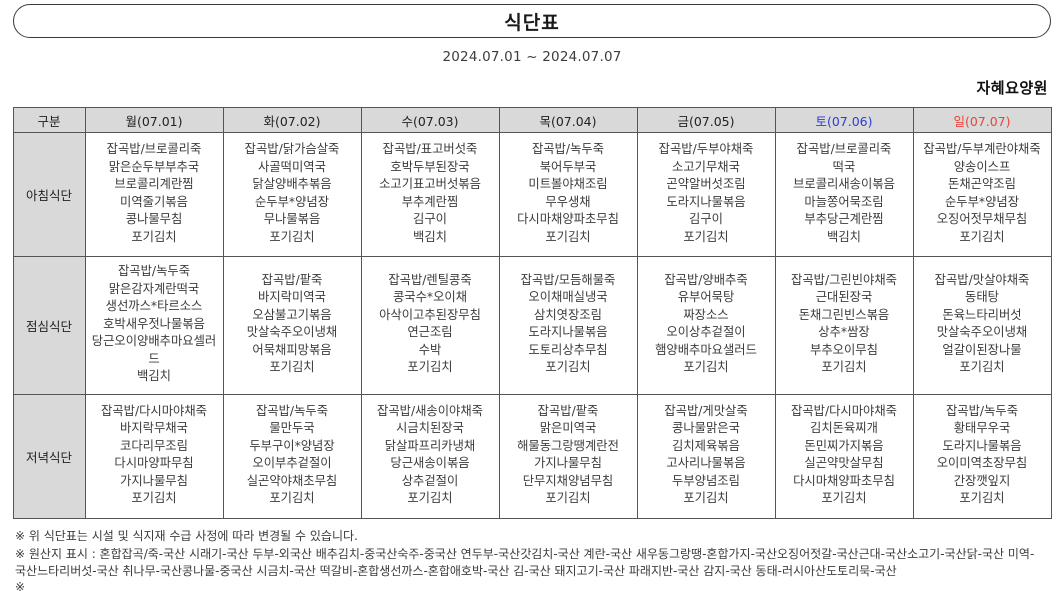 This screenshot has width=1064, height=596. I want to click on dish-item: 유부어묵탕, so click(706, 297).